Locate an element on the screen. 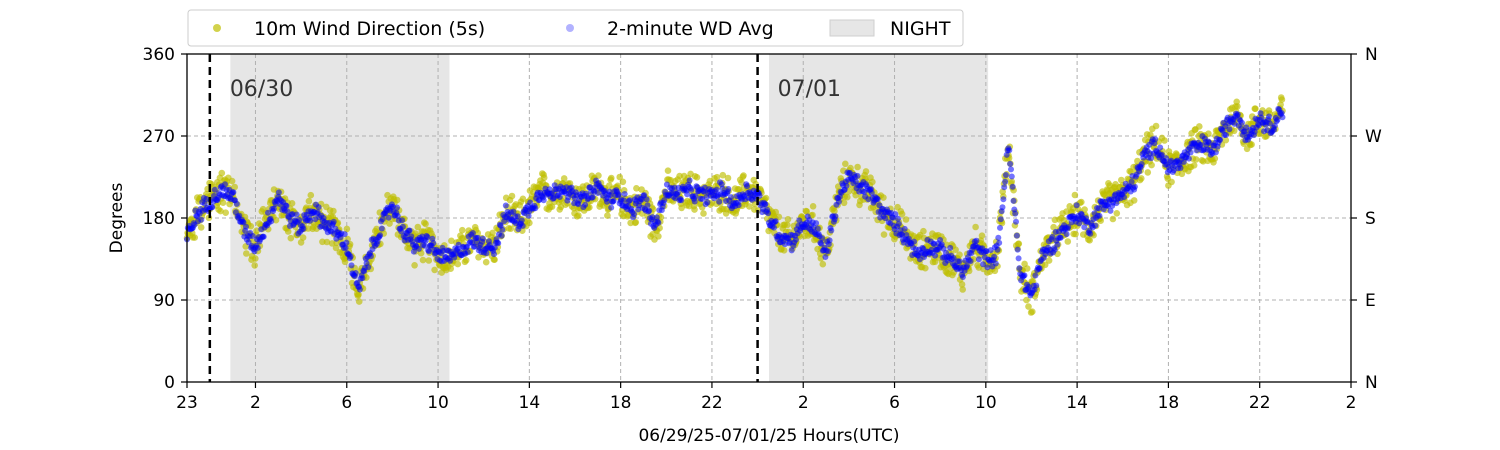  y-axis-title: Degrees is located at coordinates (117, 217).